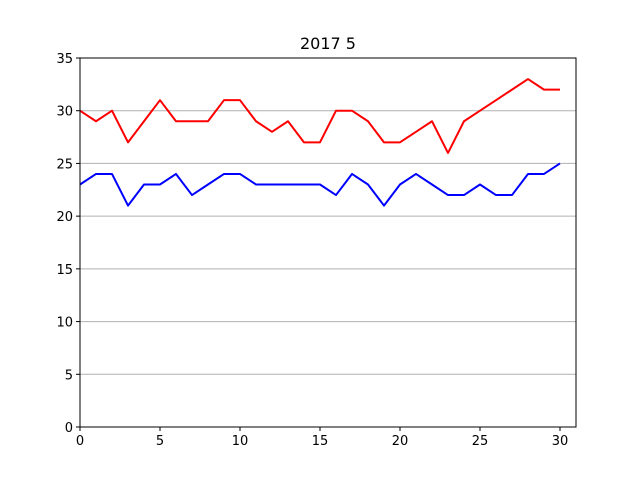 This screenshot has height=480, width=640. I want to click on y-tick-label: 10, so click(64, 323).